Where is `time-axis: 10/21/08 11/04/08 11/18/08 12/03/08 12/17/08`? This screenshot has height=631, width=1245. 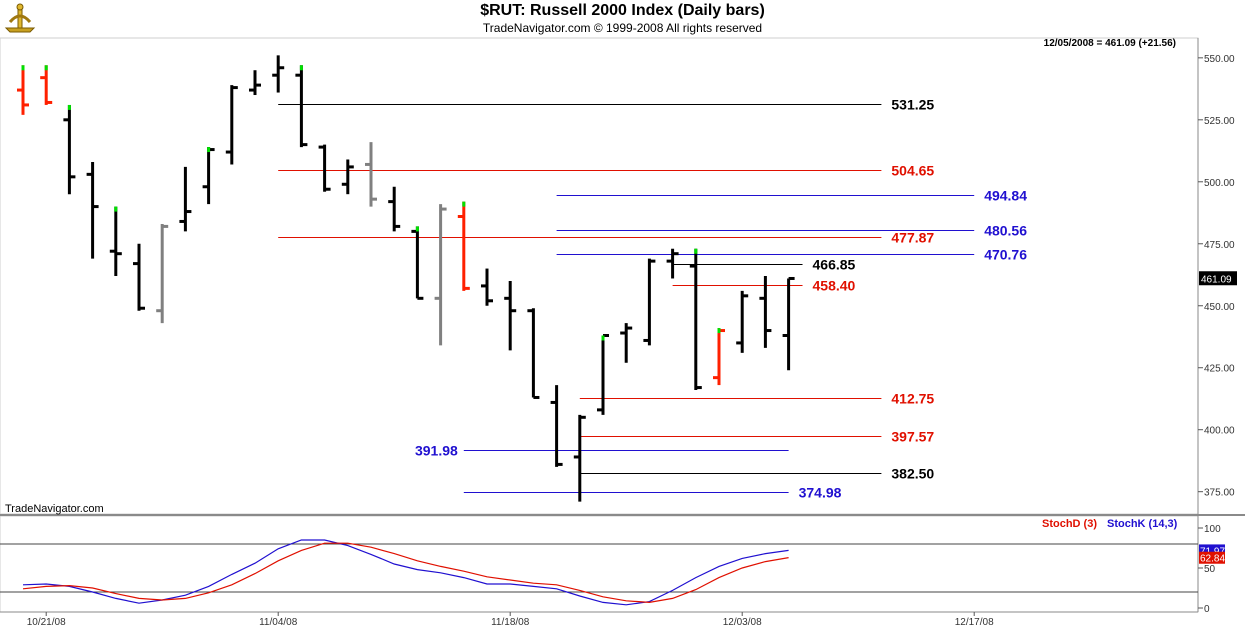 time-axis: 10/21/08 11/04/08 11/18/08 12/03/08 12/17/08 is located at coordinates (510, 620).